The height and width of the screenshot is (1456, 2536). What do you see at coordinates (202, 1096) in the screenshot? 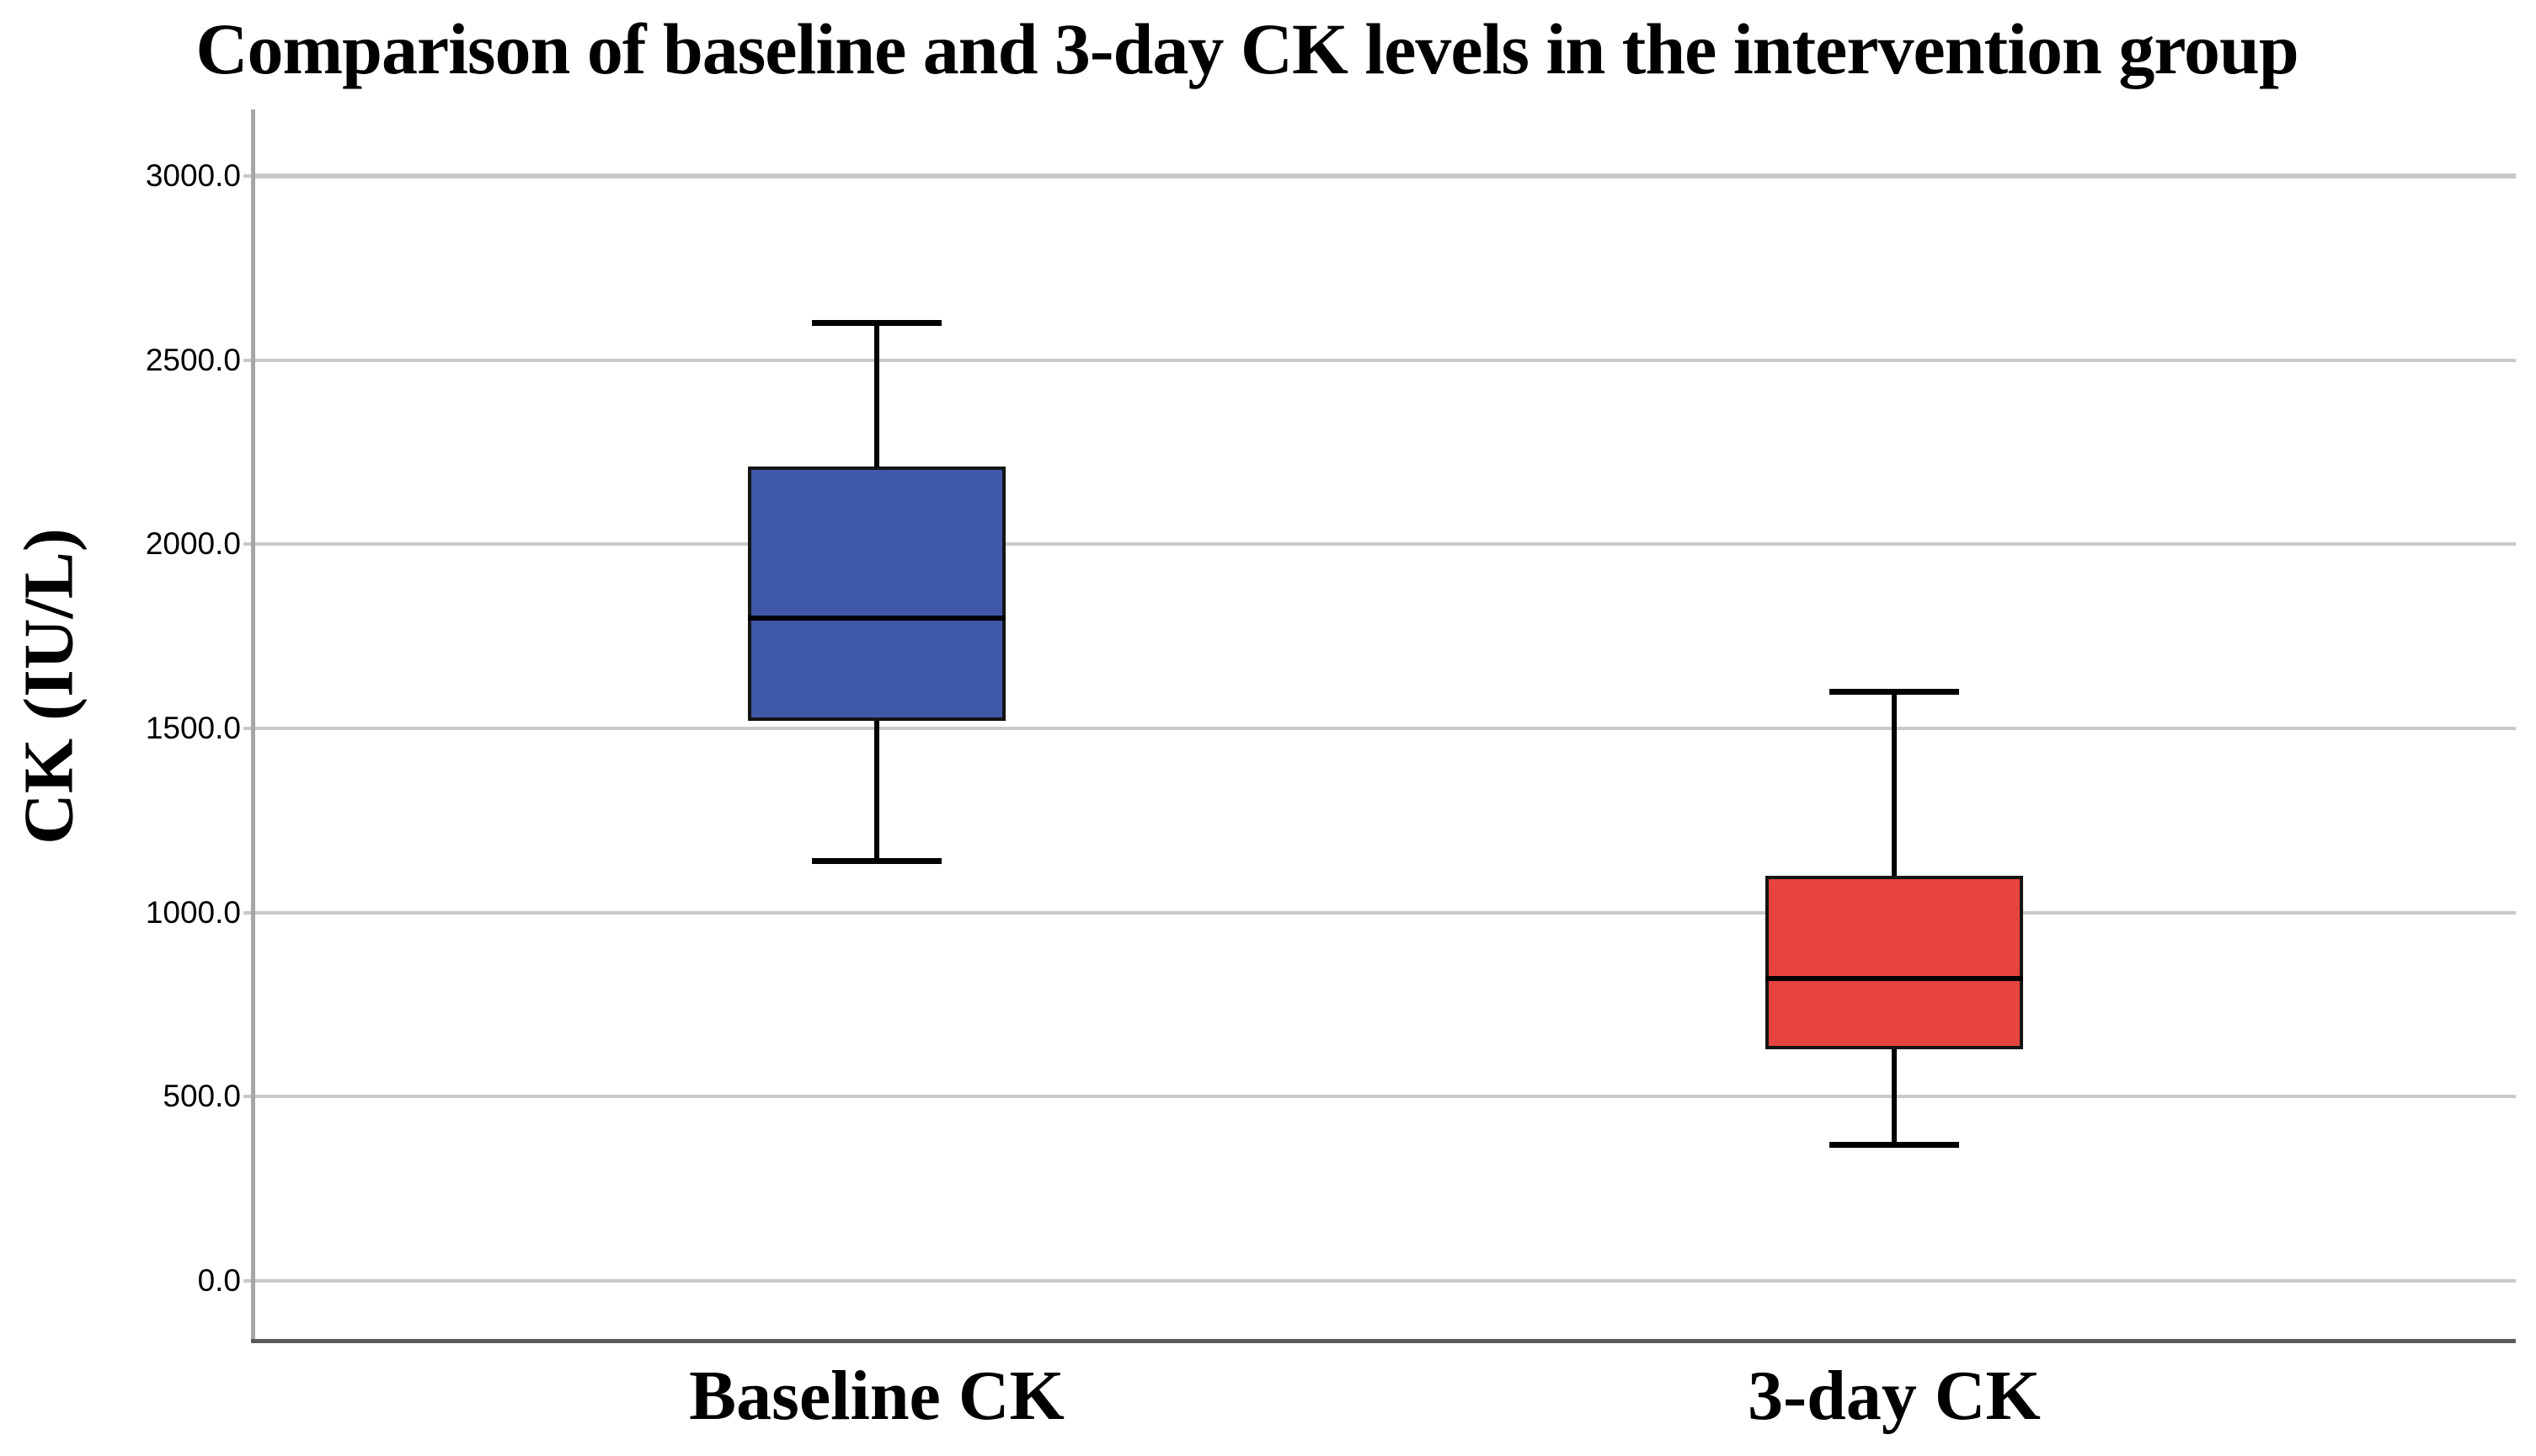
I see `y-tick-label: 500.0` at bounding box center [202, 1096].